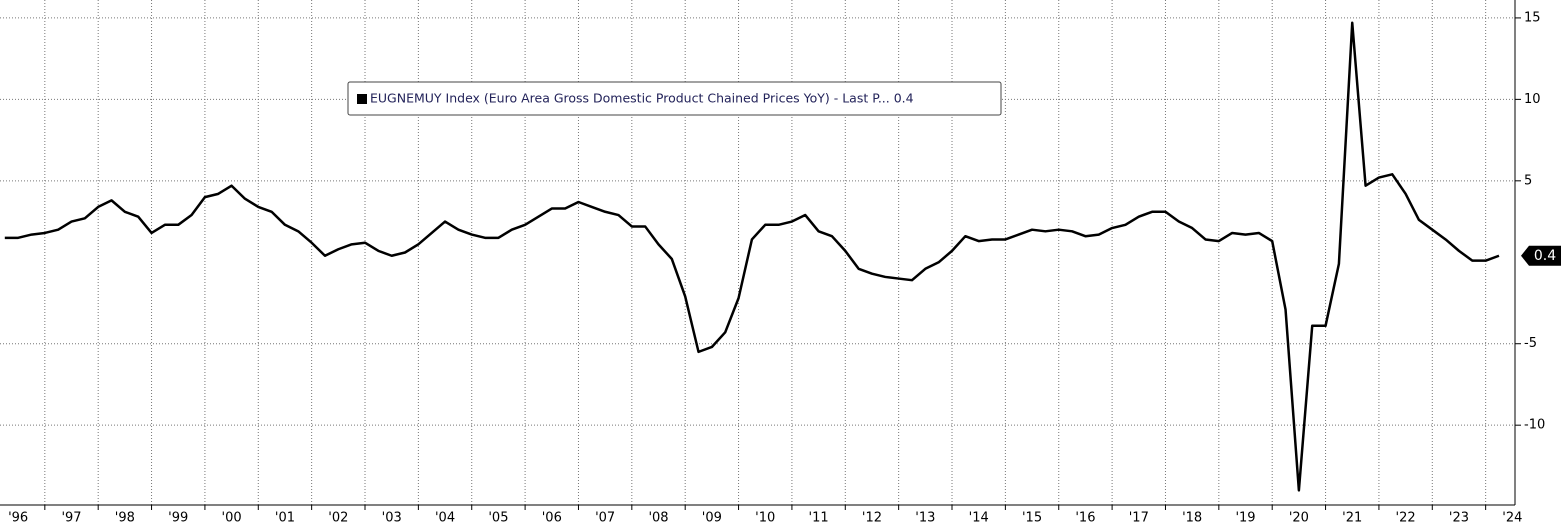  Describe the element at coordinates (1245, 518) in the screenshot. I see `x-tick-label: '19` at that location.